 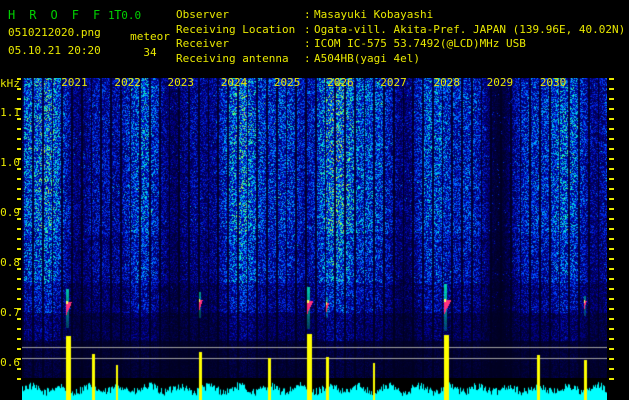 I want to click on x-tick-label: 2023, so click(x=181, y=82).